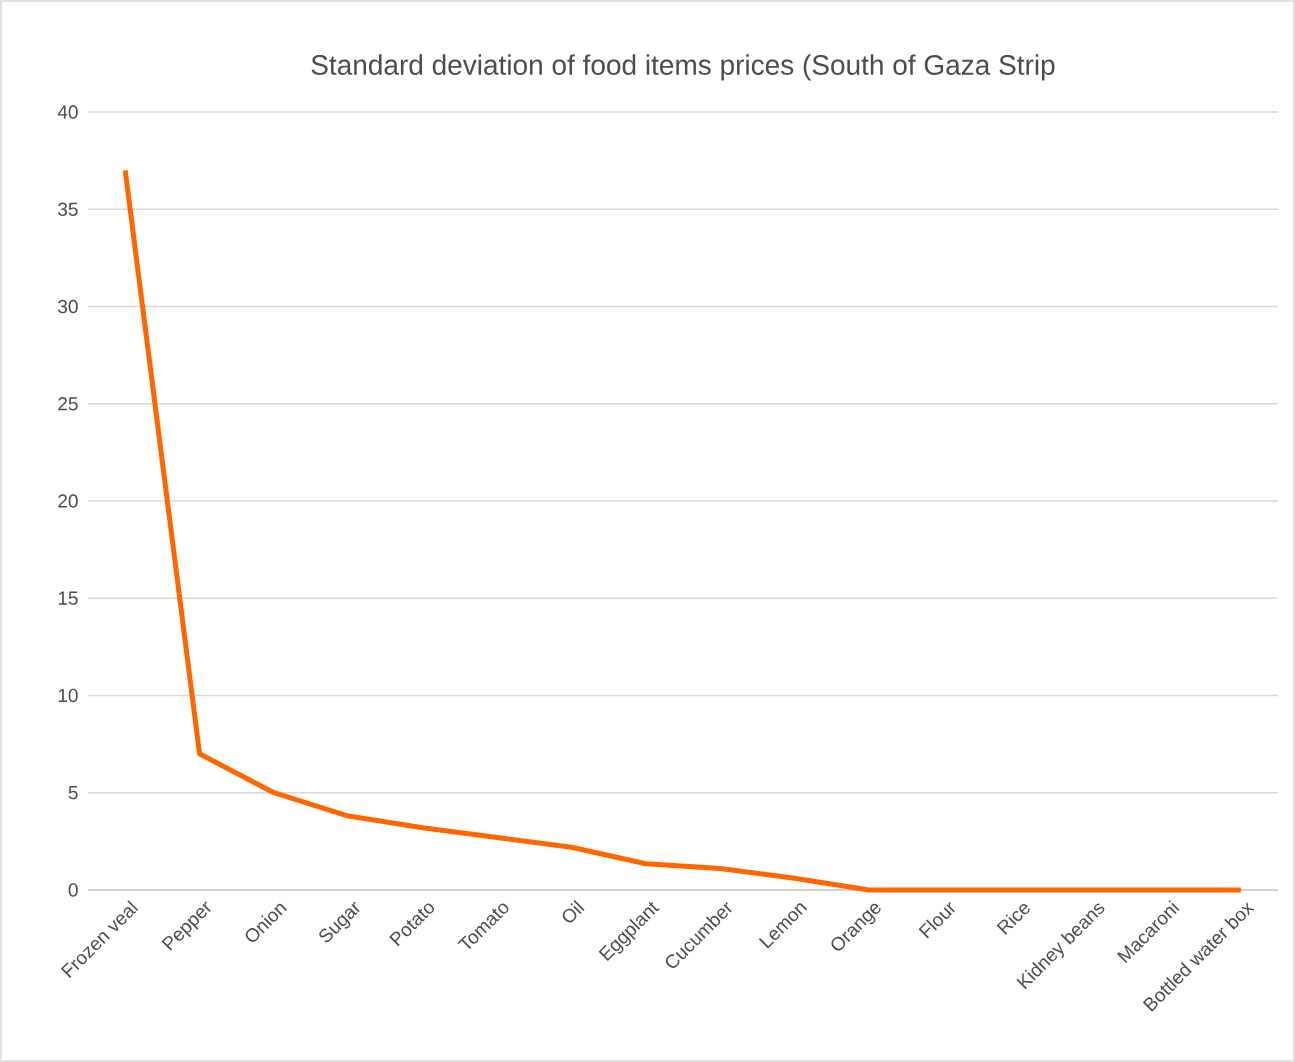 The image size is (1295, 1062). What do you see at coordinates (573, 911) in the screenshot?
I see `x-tick-label: Oil` at bounding box center [573, 911].